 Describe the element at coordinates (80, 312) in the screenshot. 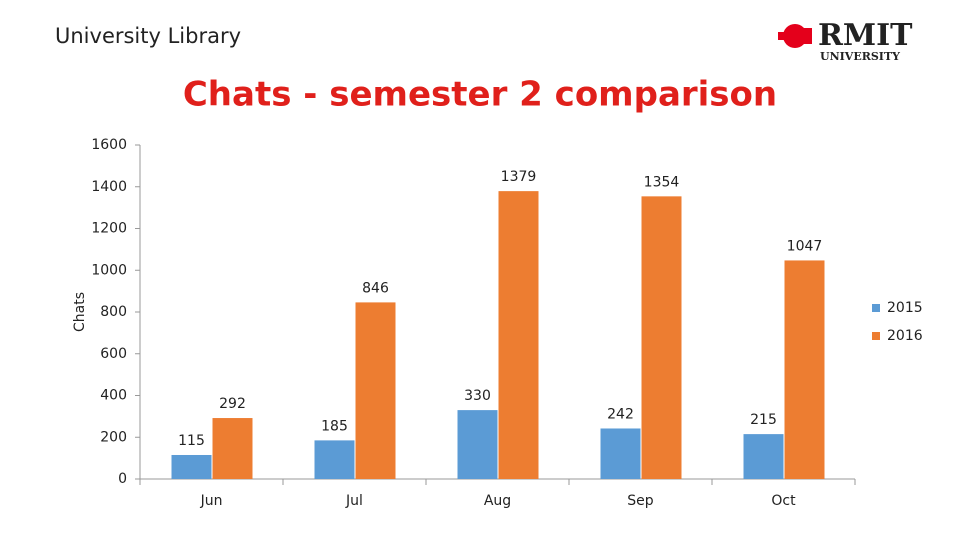

I see `y-axis-label: Chats` at that location.